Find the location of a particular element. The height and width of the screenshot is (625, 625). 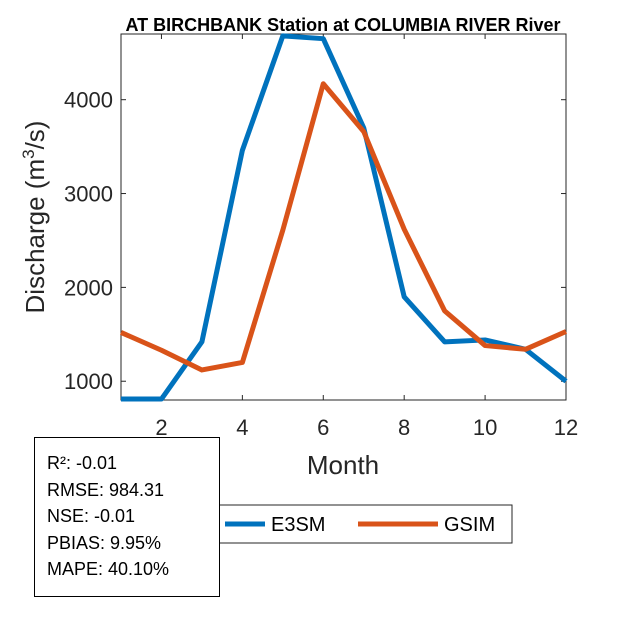

y-axis-label-tail: /s) is located at coordinates (35, 135).